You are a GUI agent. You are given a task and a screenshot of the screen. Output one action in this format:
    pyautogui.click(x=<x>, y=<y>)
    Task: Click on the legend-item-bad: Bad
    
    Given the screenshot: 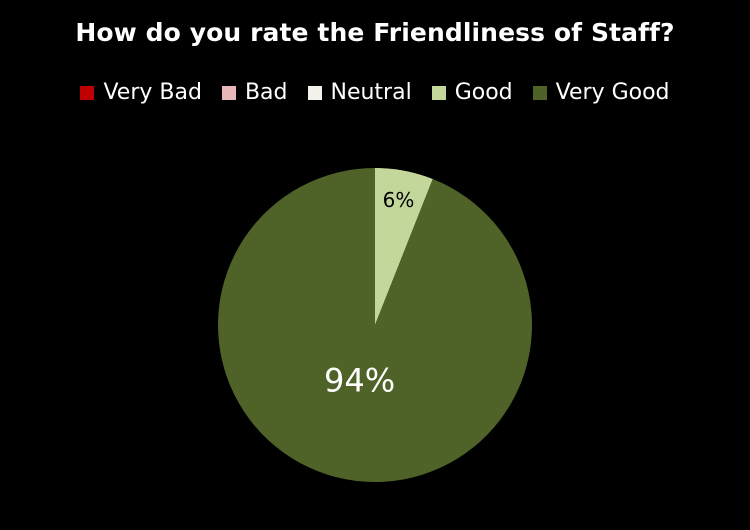 What is the action you would take?
    pyautogui.click(x=254, y=92)
    